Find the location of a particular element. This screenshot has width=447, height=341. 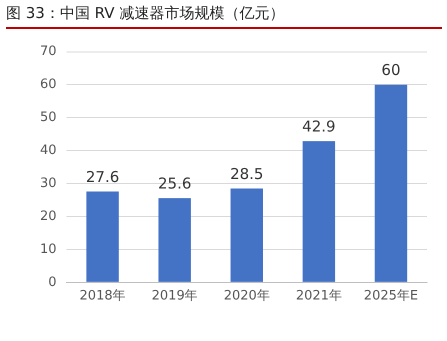

x-tick-label: 2018年 is located at coordinates (103, 296).